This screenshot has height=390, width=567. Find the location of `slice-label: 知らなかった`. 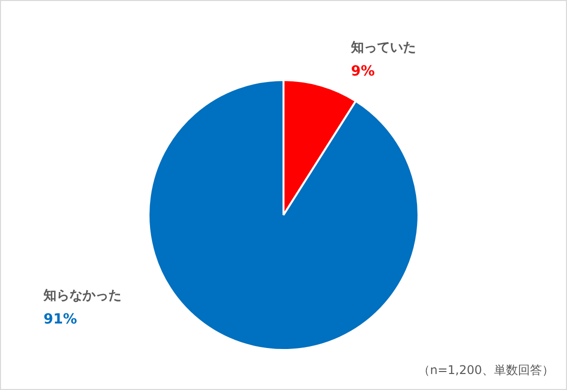

slice-label: 知らなかった is located at coordinates (82, 296).